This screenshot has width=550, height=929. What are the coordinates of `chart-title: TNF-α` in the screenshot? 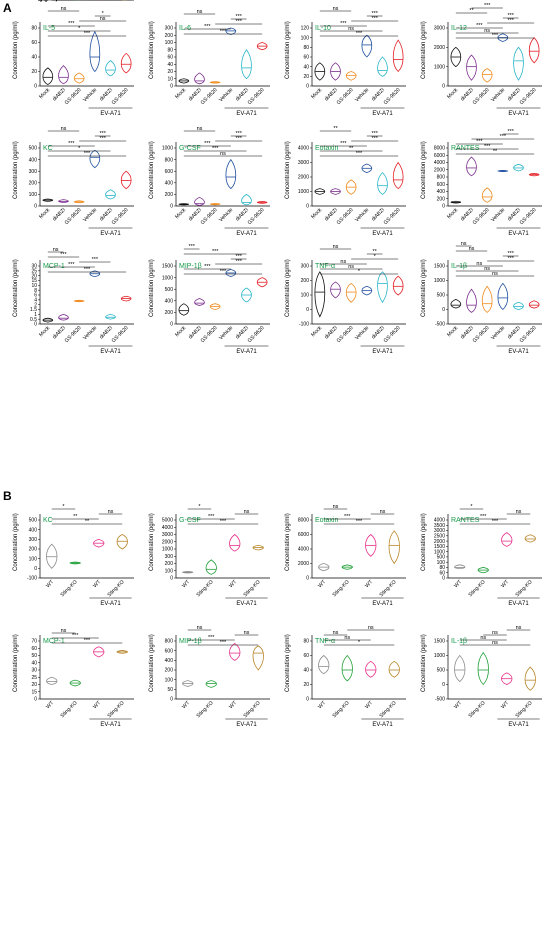 It's located at (325, 641).